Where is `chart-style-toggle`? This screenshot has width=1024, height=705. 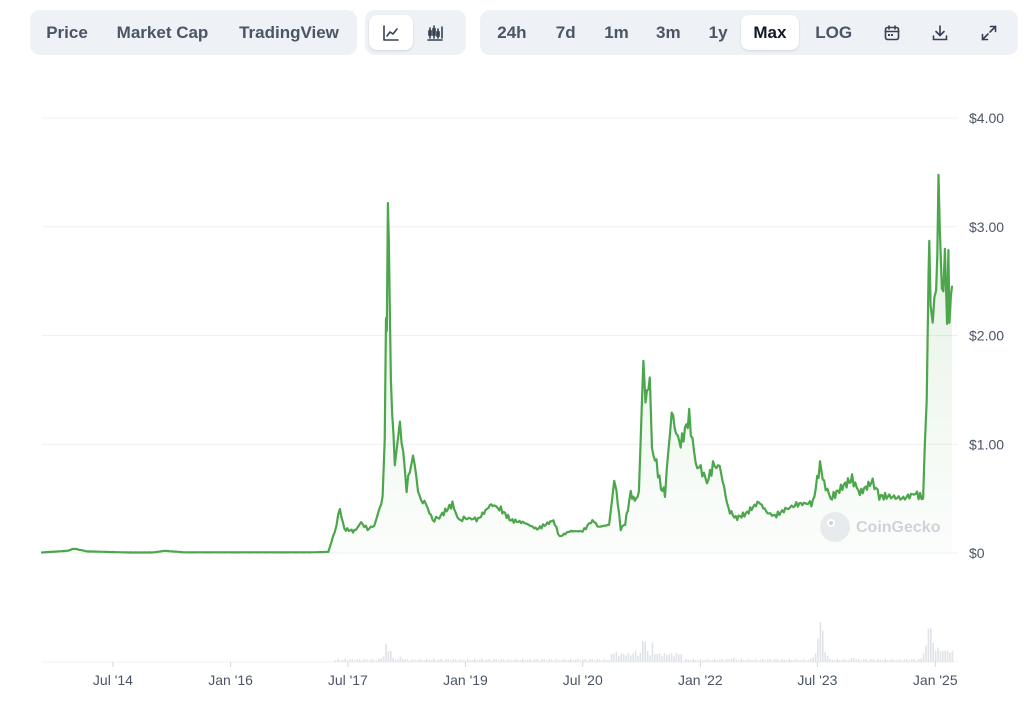
chart-style-toggle is located at coordinates (415, 32).